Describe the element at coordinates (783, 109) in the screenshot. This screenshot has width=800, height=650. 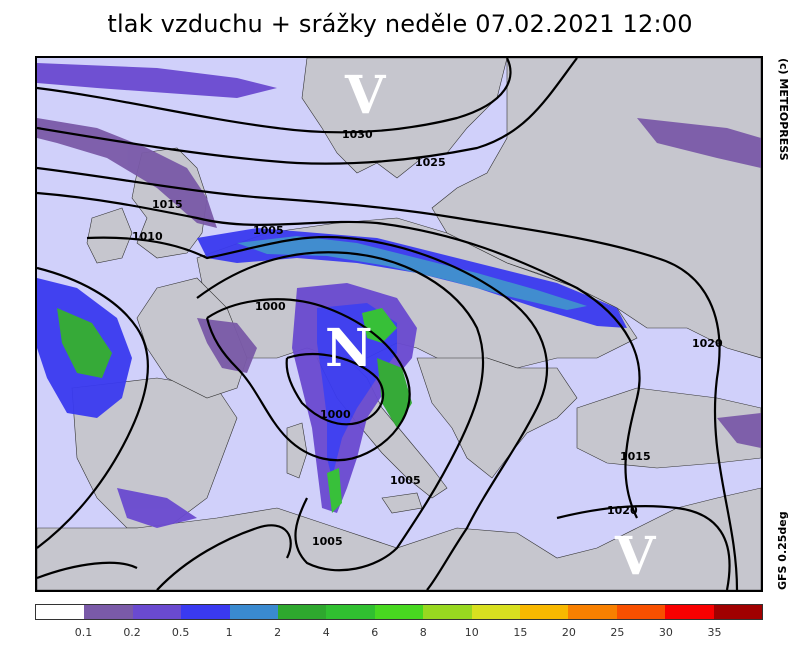
I see `copyright-label: (c) METEOPRESS` at that location.